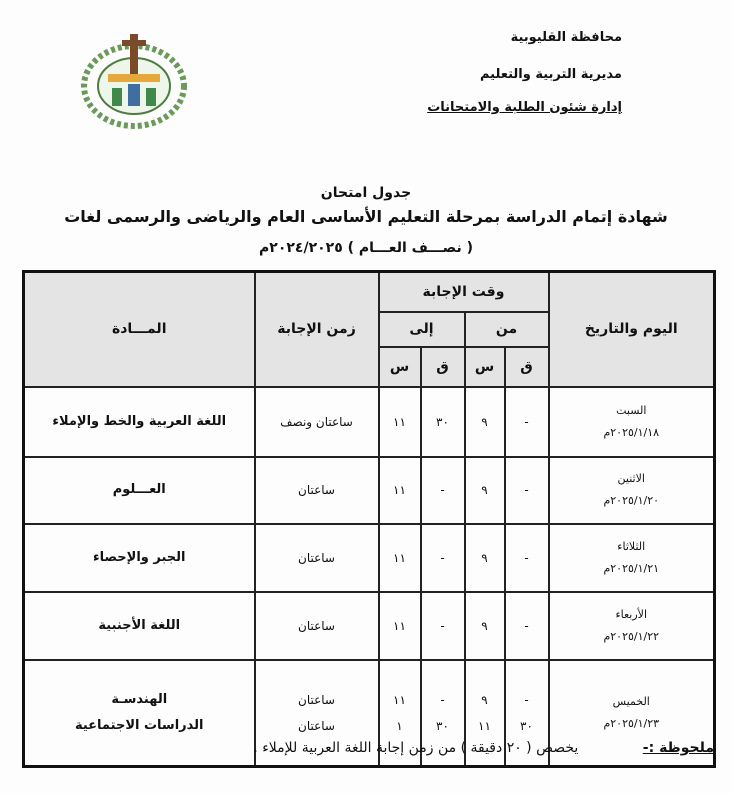 The height and width of the screenshot is (793, 732). I want to click on day: الأربعاء, so click(631, 614).